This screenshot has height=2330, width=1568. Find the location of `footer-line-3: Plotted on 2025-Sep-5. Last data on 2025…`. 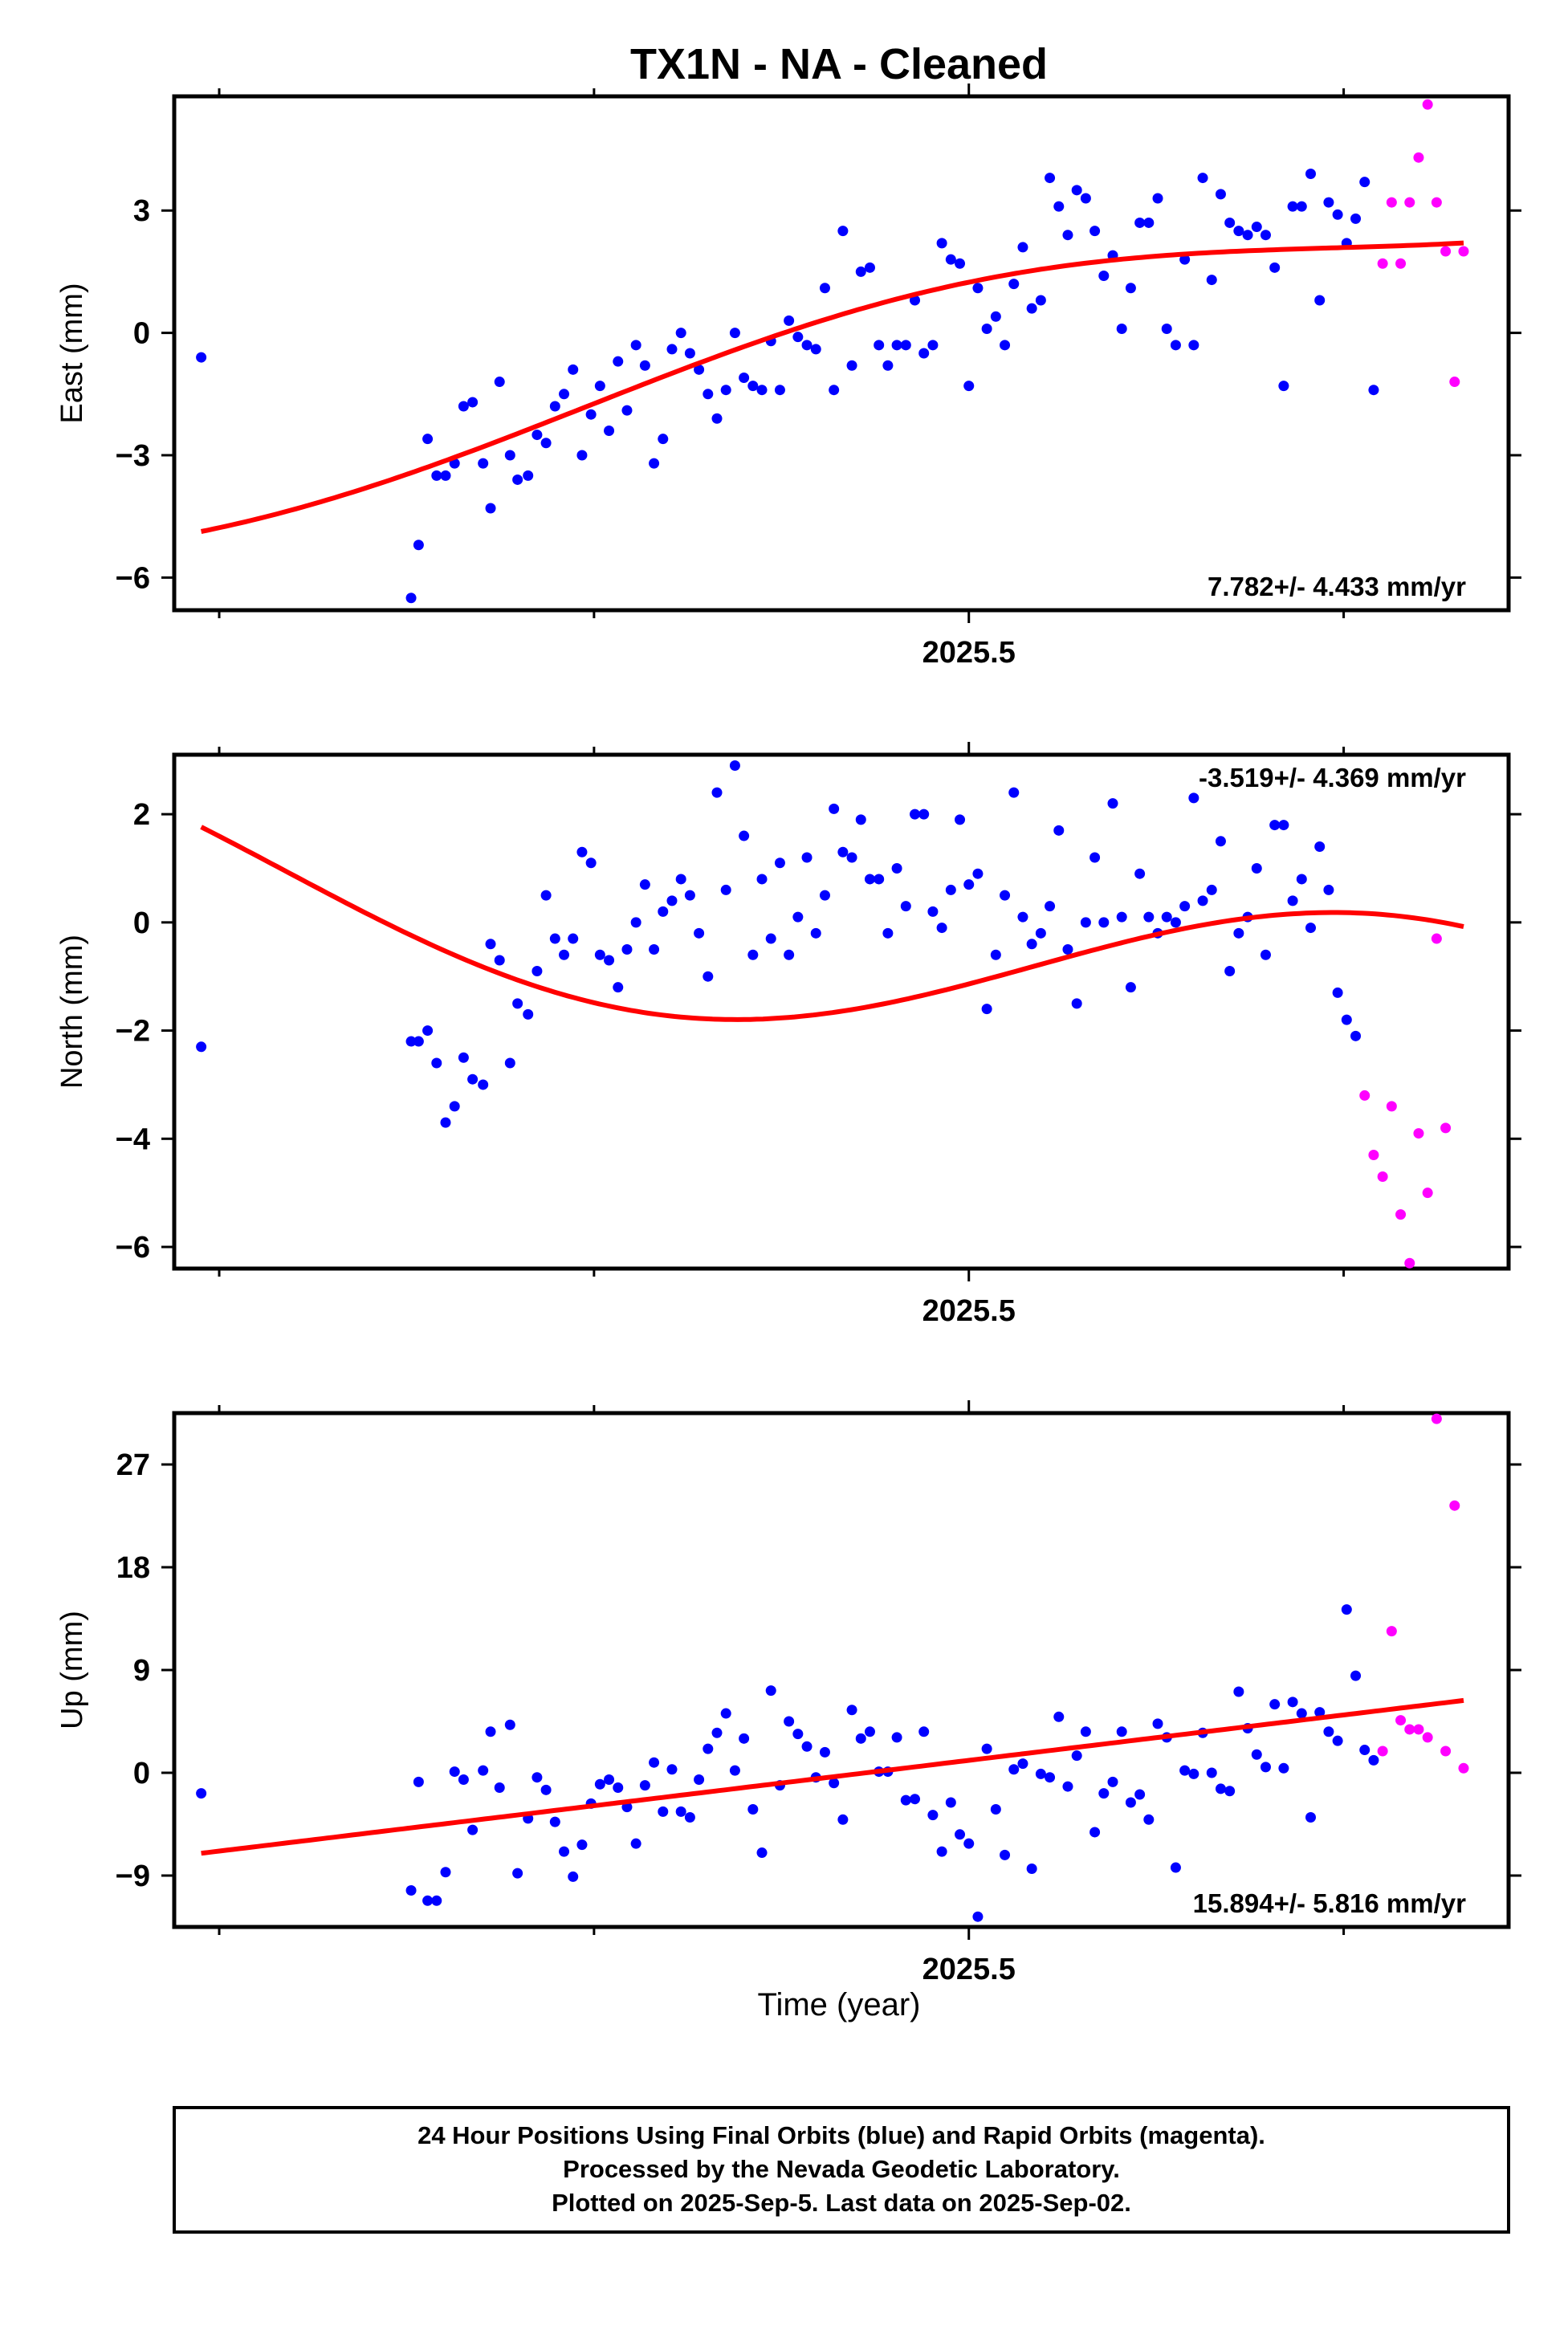

footer-line-3: Plotted on 2025-Sep-5. Last data on 2025… is located at coordinates (841, 2203).